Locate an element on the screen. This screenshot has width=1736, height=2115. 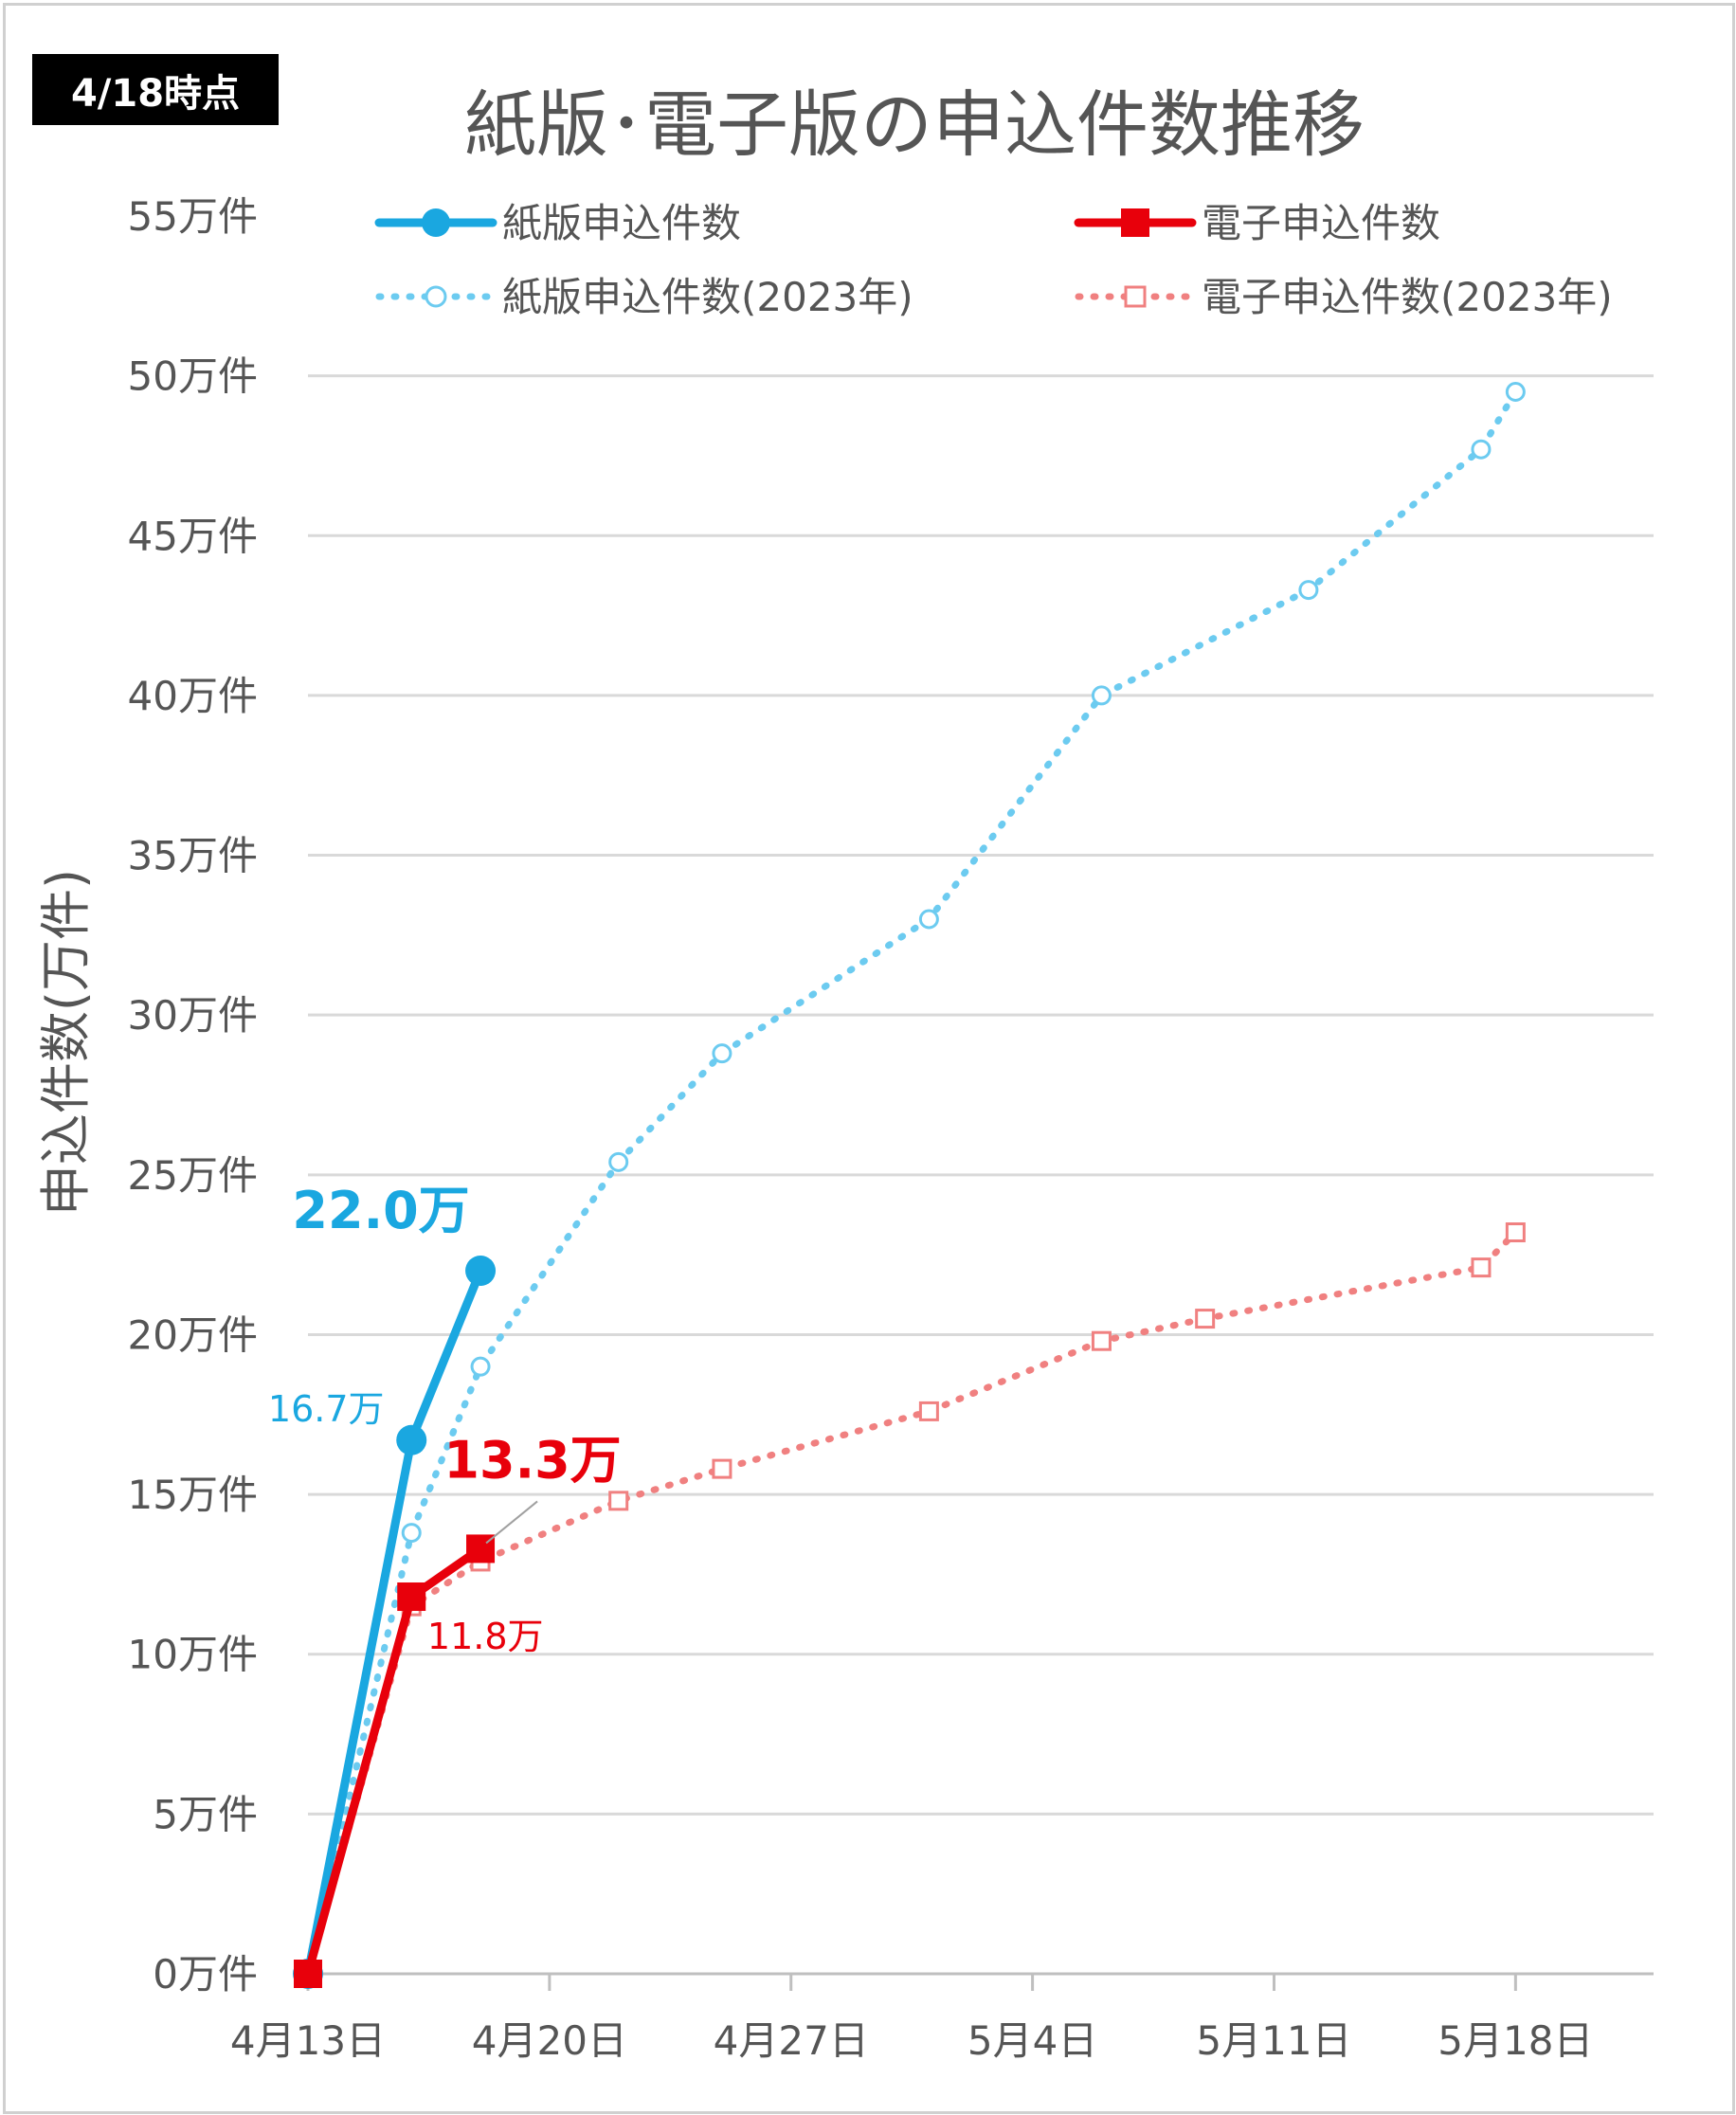
y-tick-label: 15万件 is located at coordinates (193, 1495).